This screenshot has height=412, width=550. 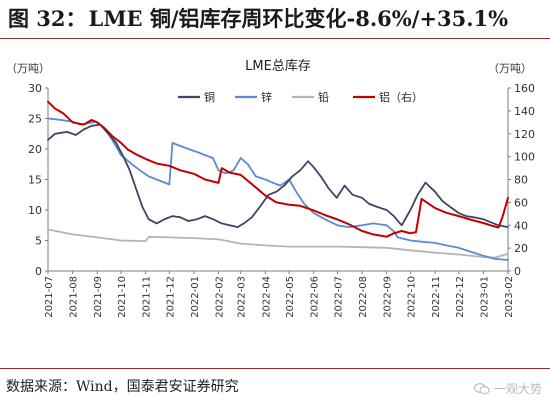 What do you see at coordinates (220, 297) in the screenshot?
I see `x-tick-label: 2022-02` at bounding box center [220, 297].